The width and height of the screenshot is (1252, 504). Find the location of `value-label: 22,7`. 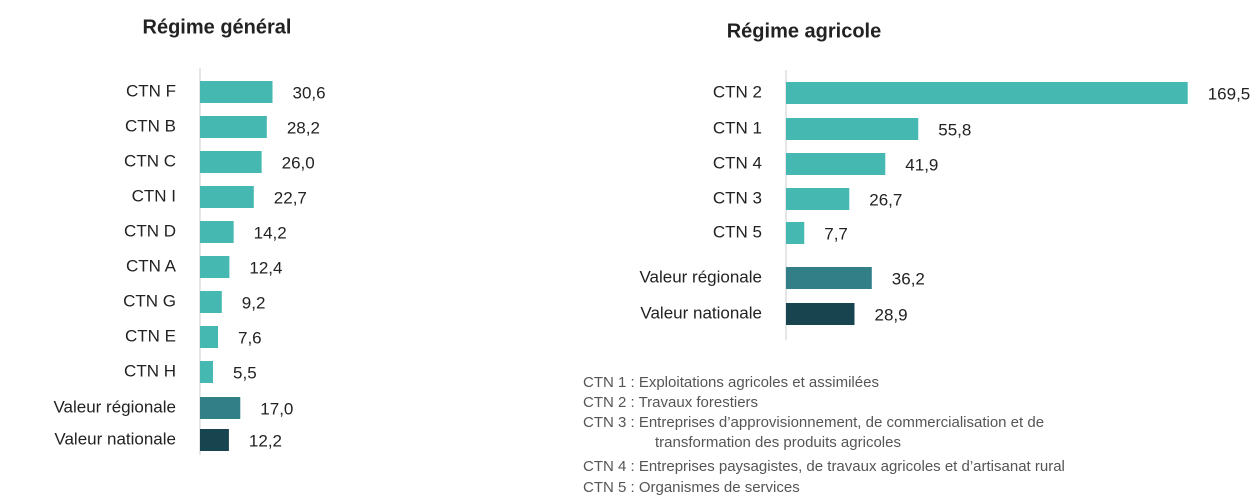

value-label: 22,7 is located at coordinates (290, 197).